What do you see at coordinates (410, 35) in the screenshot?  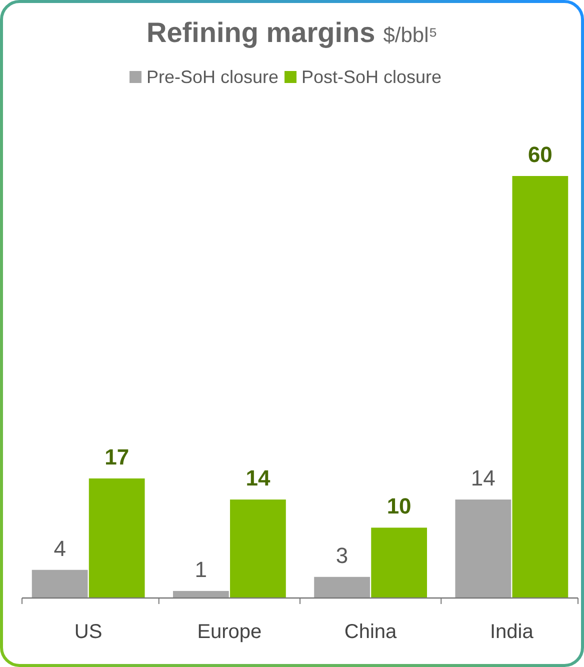 I see `chart-subtitle: $/bbl⁵` at bounding box center [410, 35].